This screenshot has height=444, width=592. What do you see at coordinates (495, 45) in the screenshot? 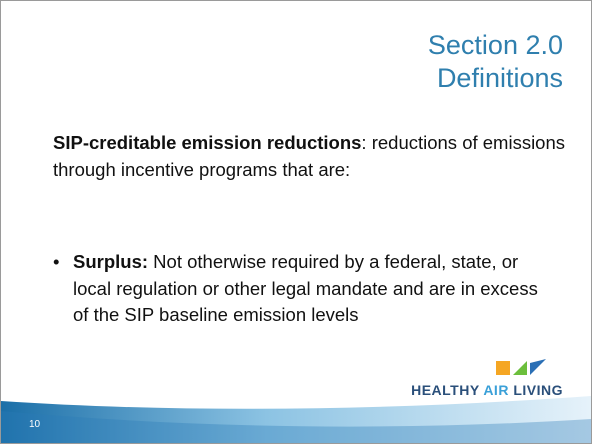
I see `slide-title: Section 2.0` at bounding box center [495, 45].